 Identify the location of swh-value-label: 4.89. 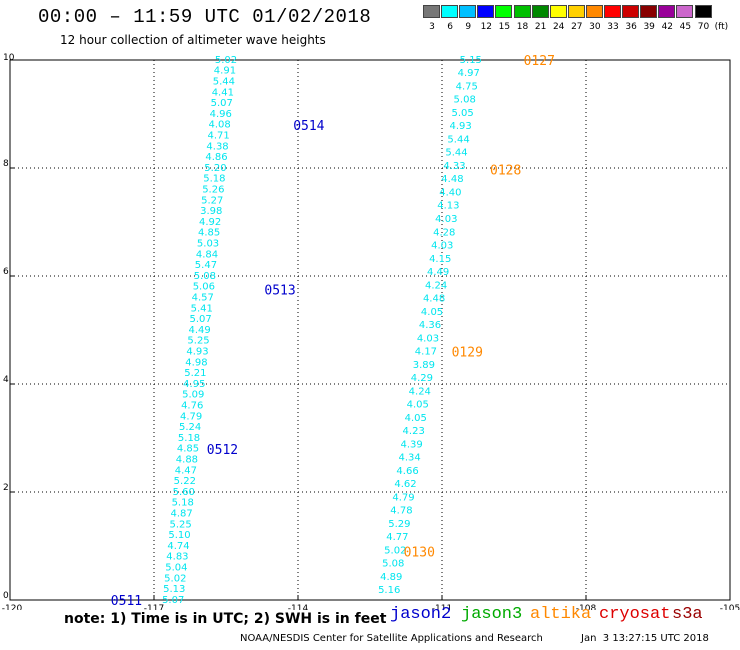
(391, 577).